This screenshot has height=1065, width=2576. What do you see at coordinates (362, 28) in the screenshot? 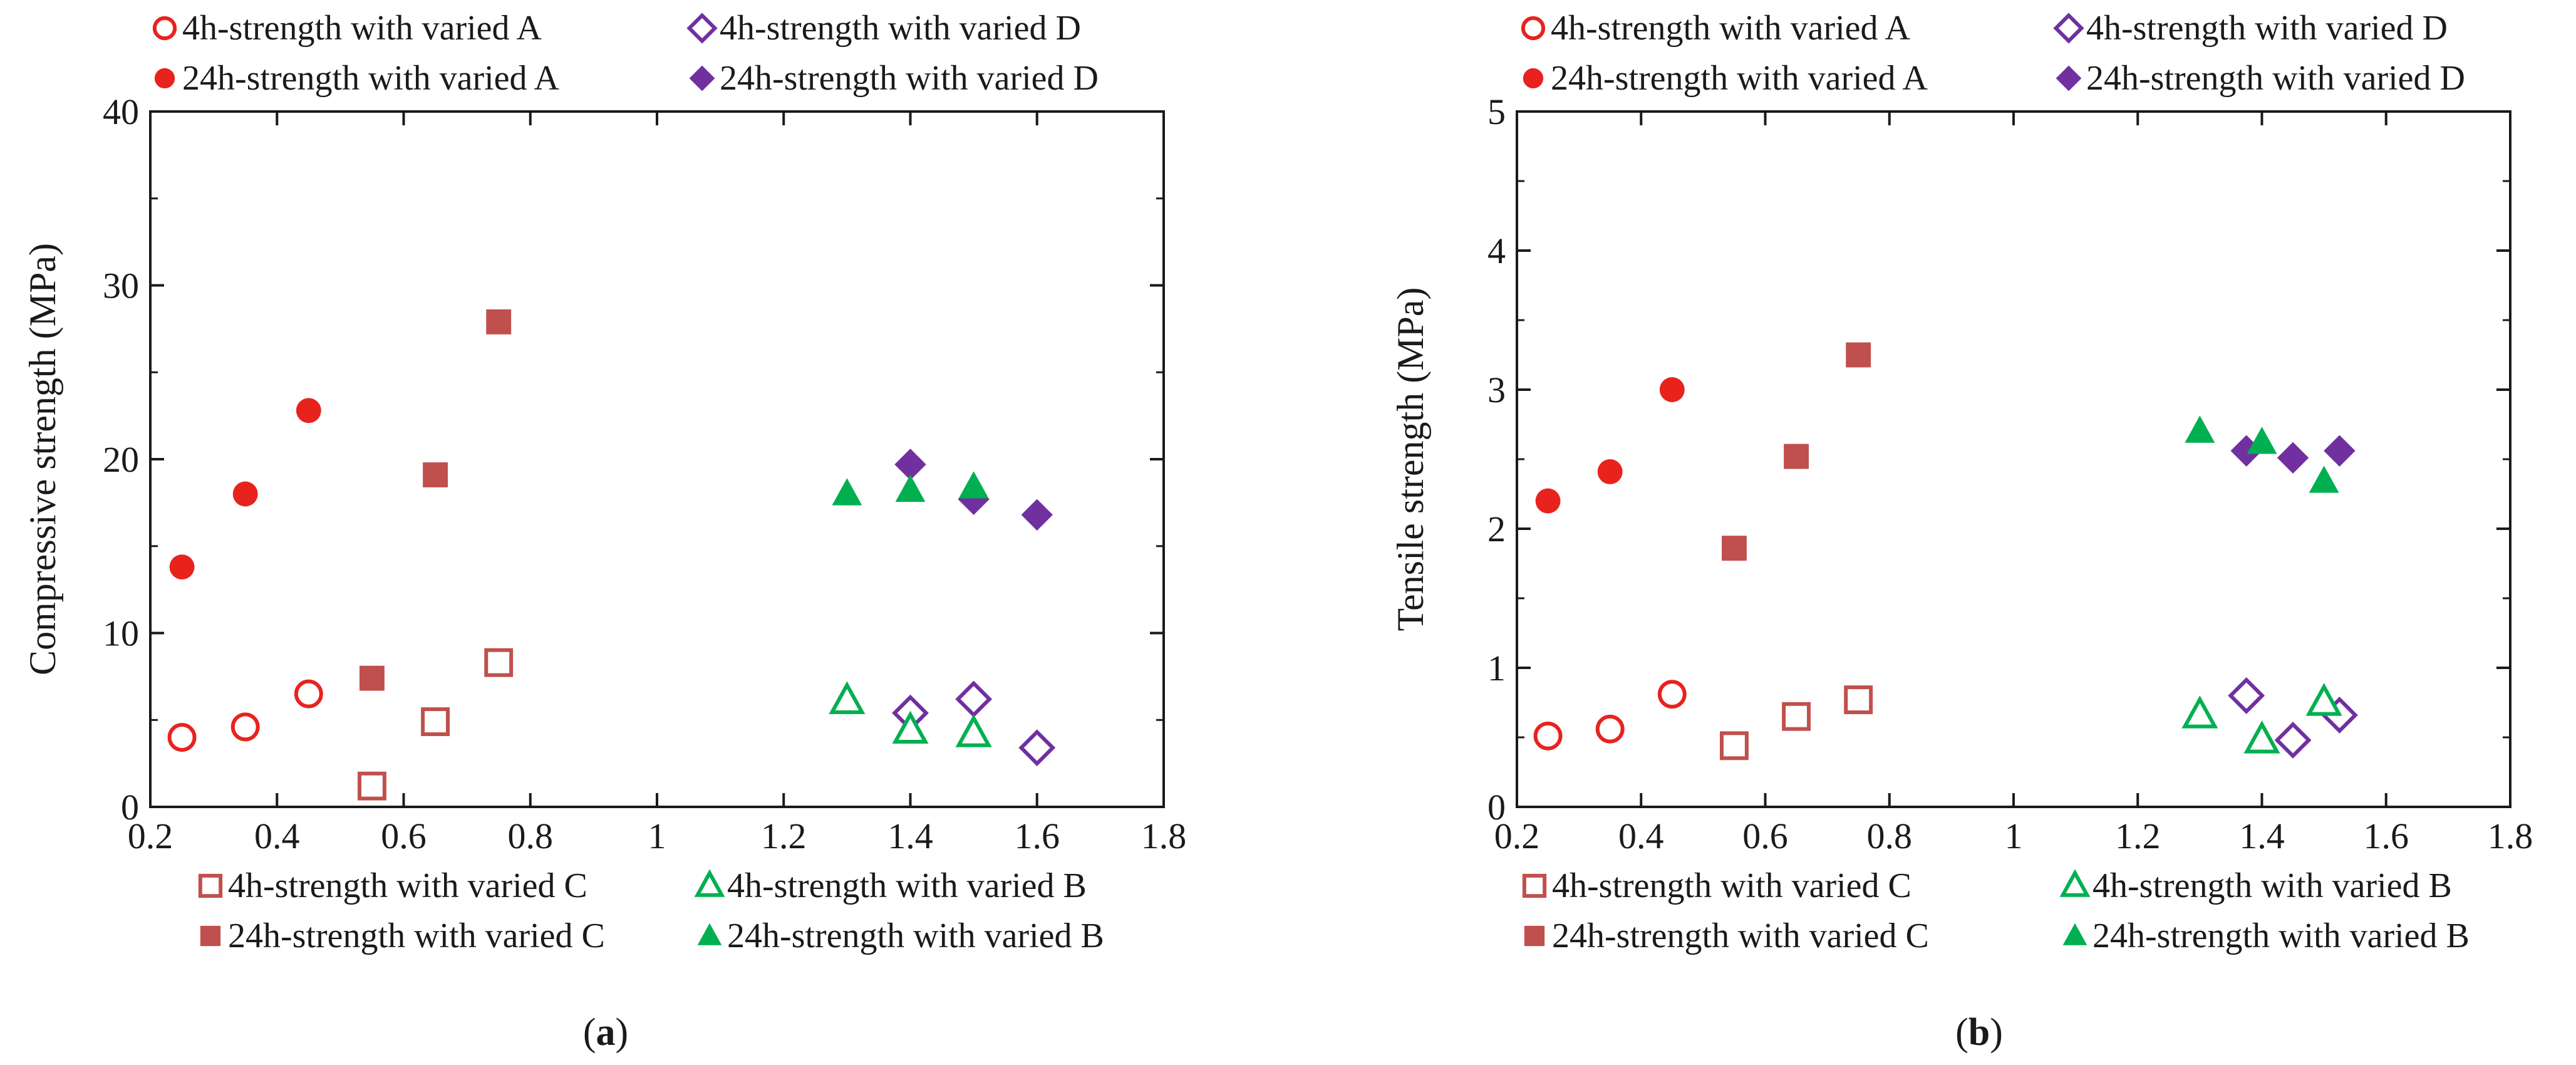
I see `chart-a-legend-label: 4h-strength with varied A` at bounding box center [362, 28].